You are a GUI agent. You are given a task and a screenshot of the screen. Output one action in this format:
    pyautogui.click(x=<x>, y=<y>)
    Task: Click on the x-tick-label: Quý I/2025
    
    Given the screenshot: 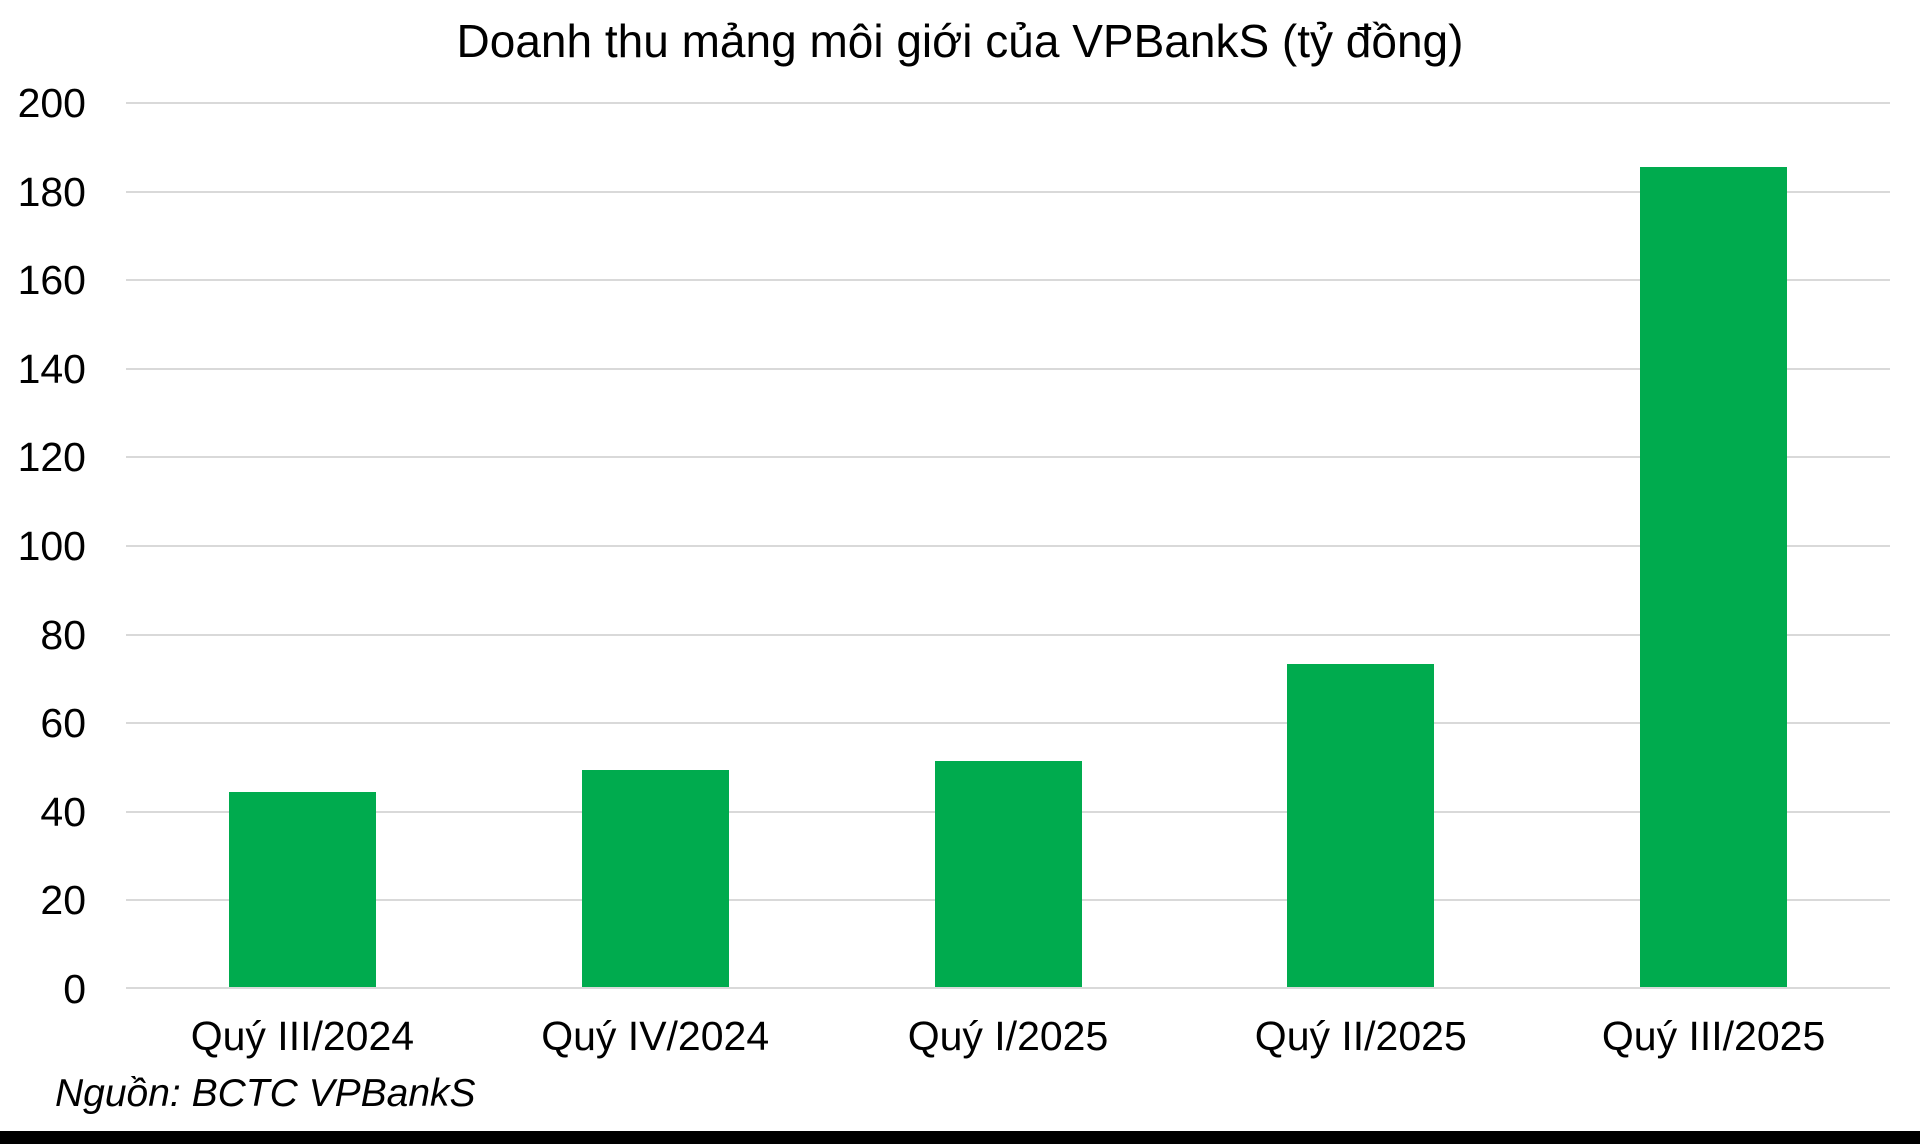 What is the action you would take?
    pyautogui.click(x=1008, y=1036)
    